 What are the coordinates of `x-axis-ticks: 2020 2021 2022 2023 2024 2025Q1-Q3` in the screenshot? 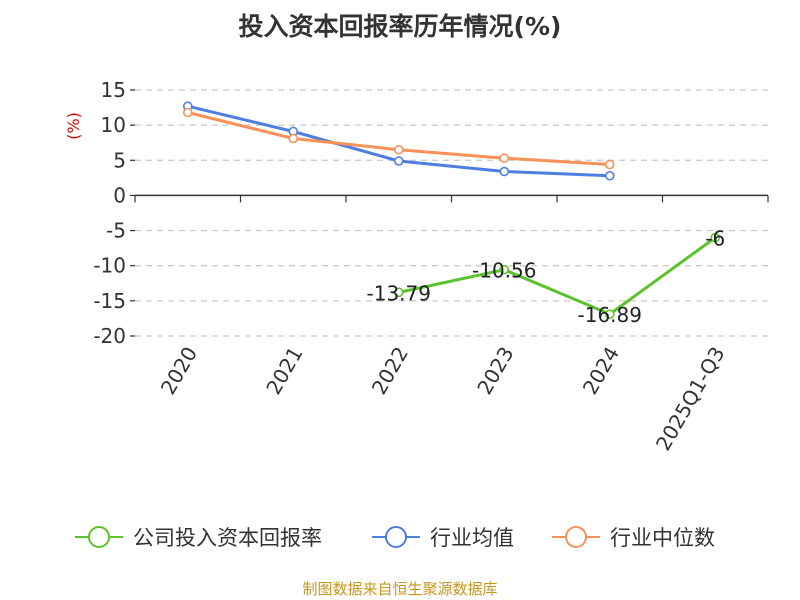 It's located at (443, 399).